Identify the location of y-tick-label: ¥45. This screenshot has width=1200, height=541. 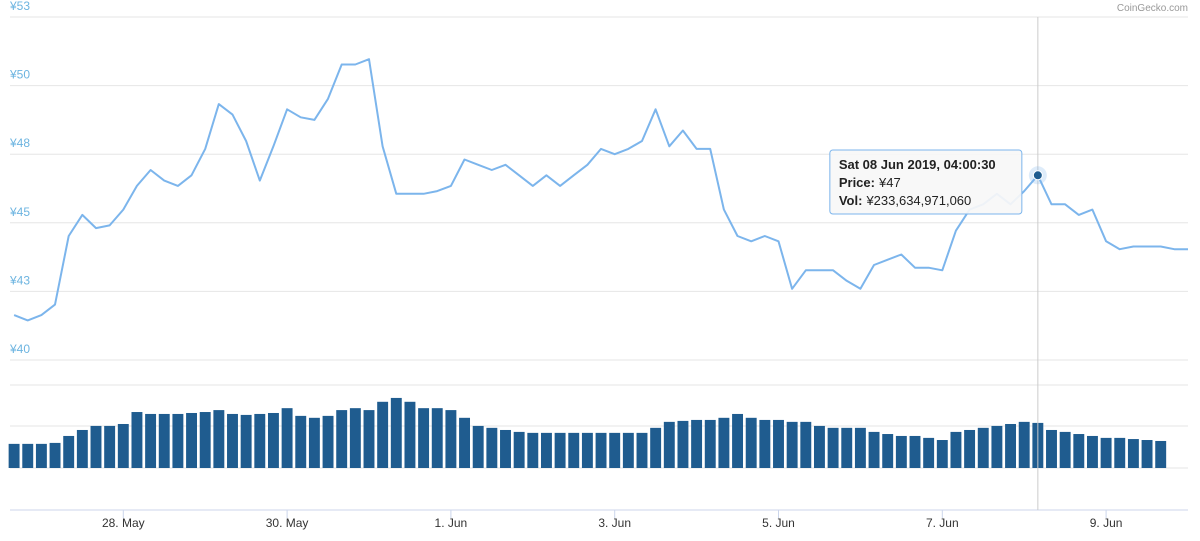
(19, 212).